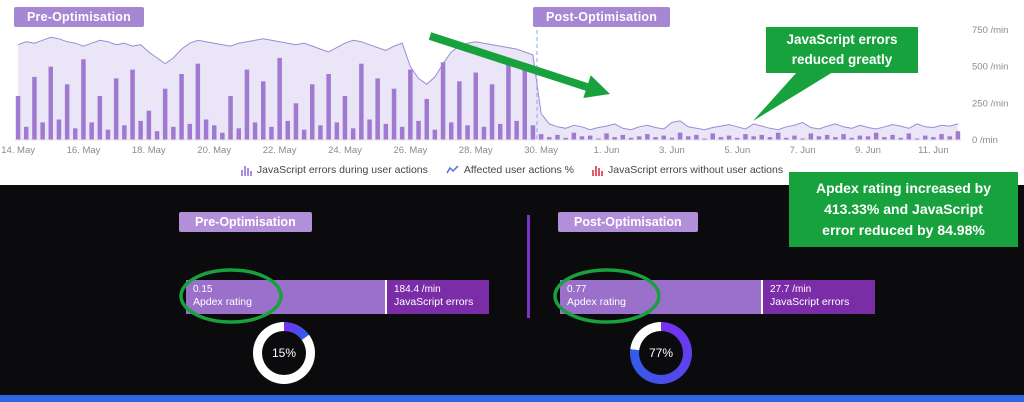 The image size is (1024, 402). Describe the element at coordinates (246, 171) in the screenshot. I see `purple-bars-icon` at that location.